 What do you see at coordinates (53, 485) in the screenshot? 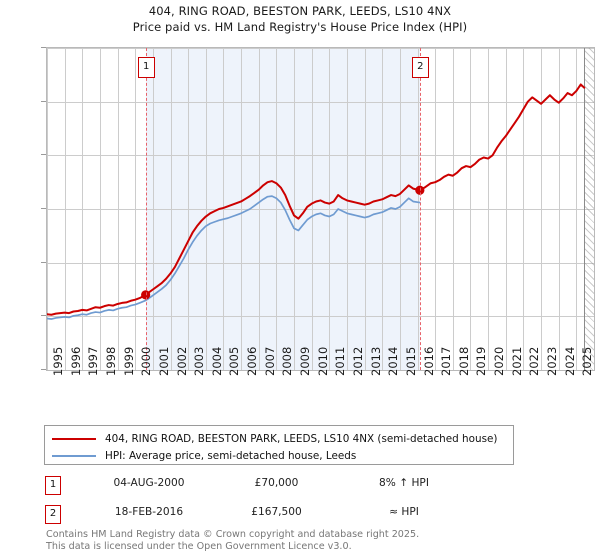
I see `transaction-badge: 1` at bounding box center [53, 485].